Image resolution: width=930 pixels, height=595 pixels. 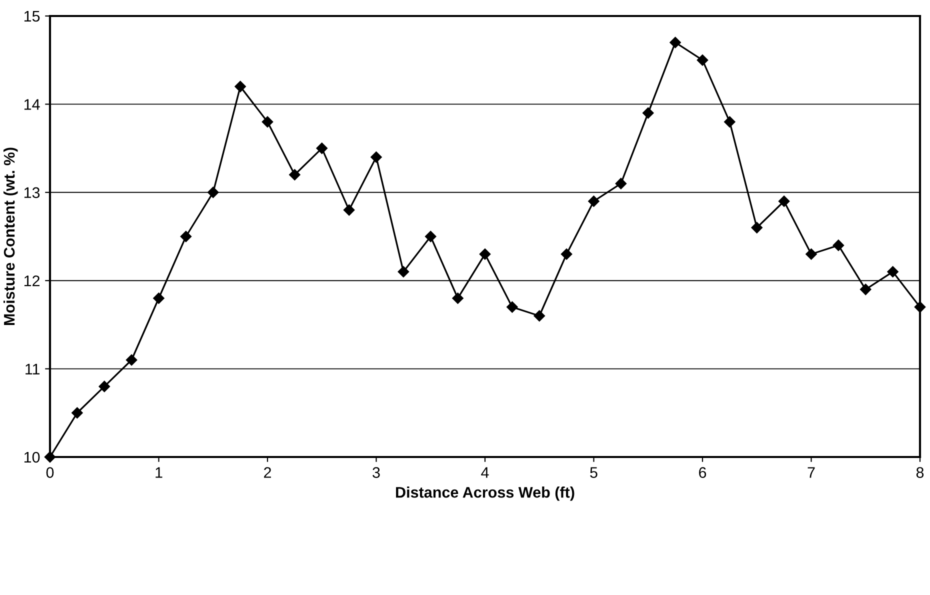 I want to click on y-tick-label: 10, so click(x=32, y=457).